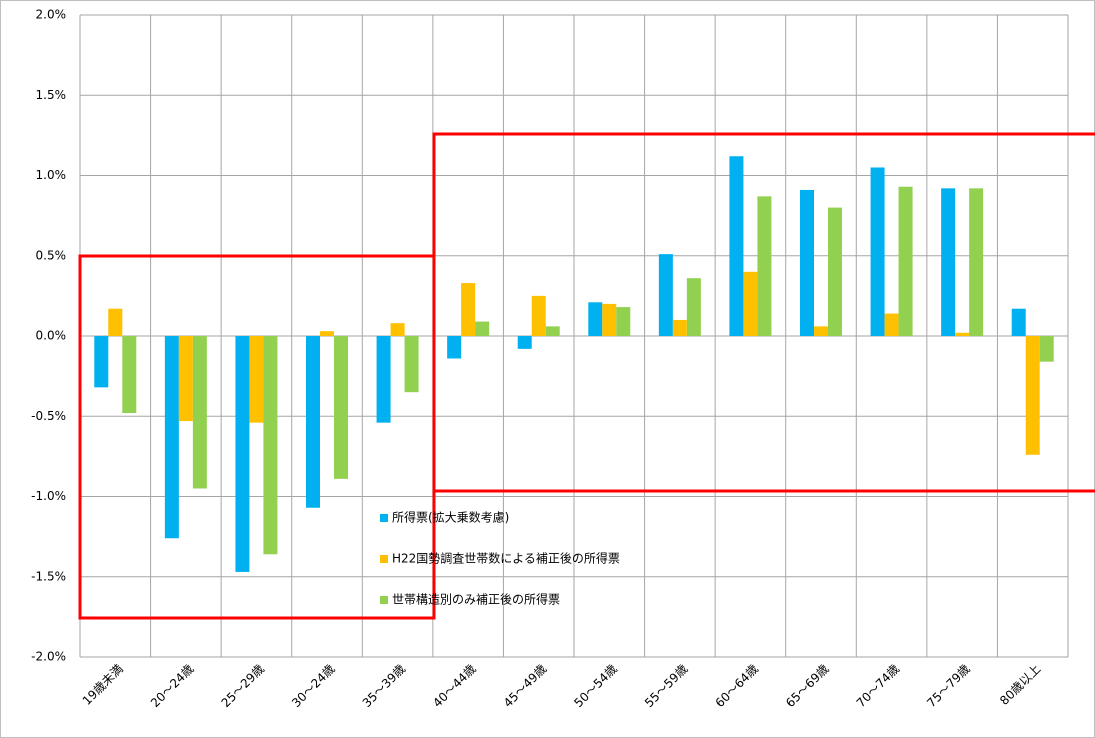  Describe the element at coordinates (51, 15) in the screenshot. I see `y-tick-label: 2.0%` at that location.